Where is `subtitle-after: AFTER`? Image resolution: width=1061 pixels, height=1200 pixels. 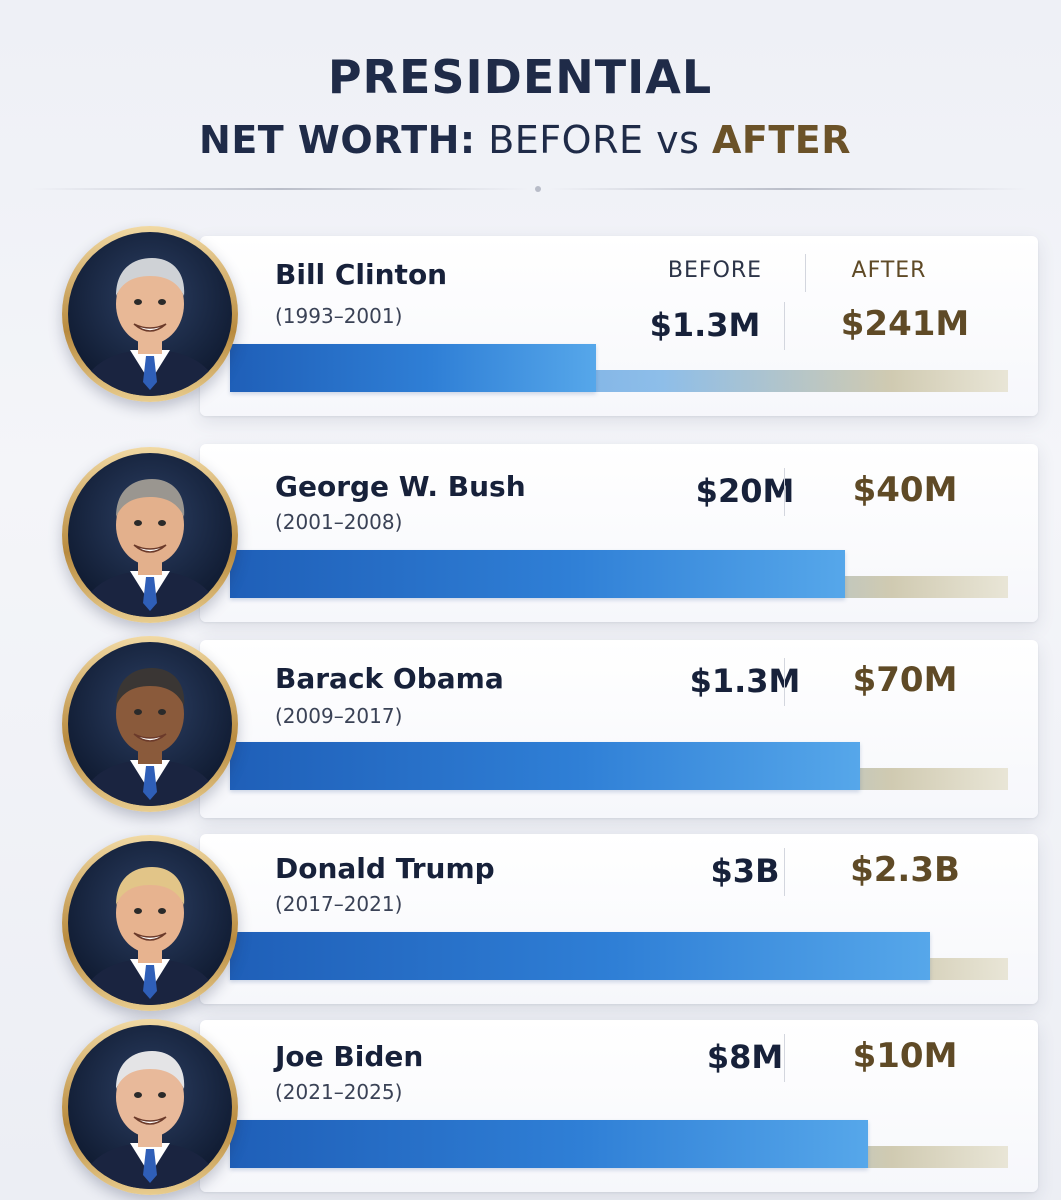
subtitle-after: AFTER is located at coordinates (781, 140).